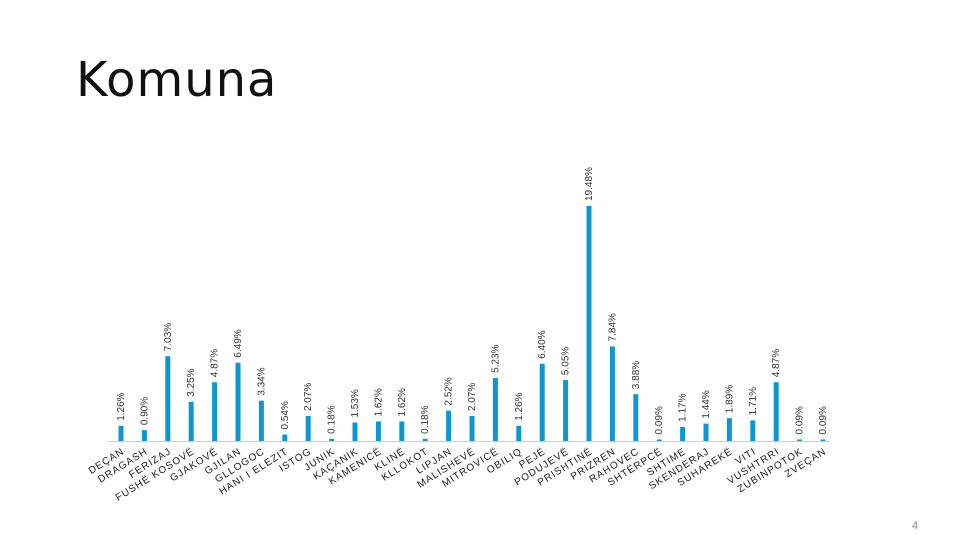 Image resolution: width=980 pixels, height=551 pixels. What do you see at coordinates (191, 382) in the screenshot?
I see `data-label: 3.25%` at bounding box center [191, 382].